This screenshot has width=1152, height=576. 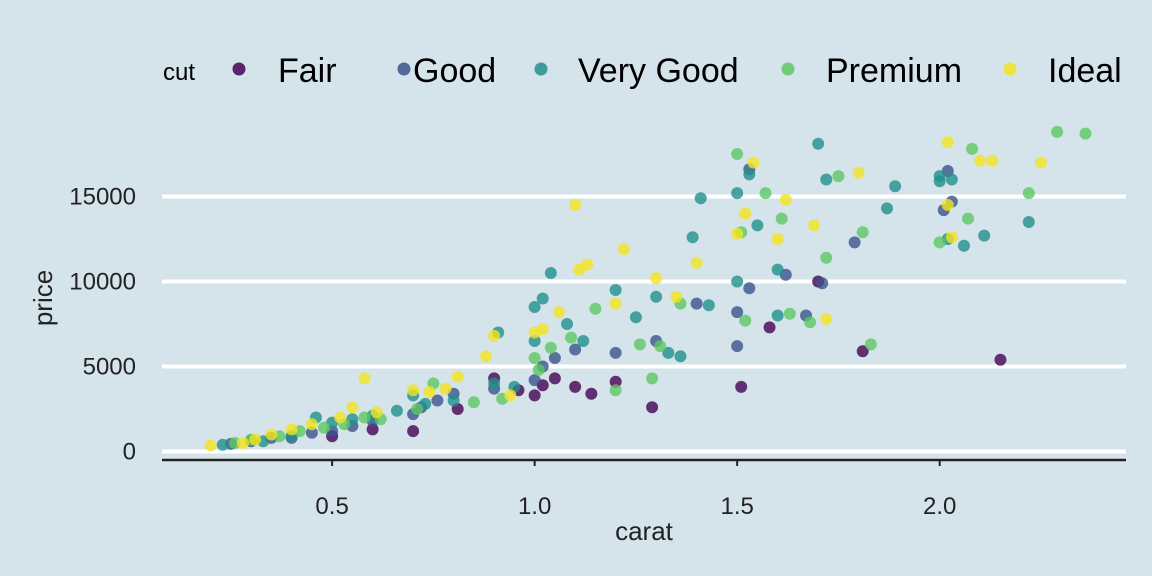 What do you see at coordinates (239, 69) in the screenshot?
I see `legend-key-fair` at bounding box center [239, 69].